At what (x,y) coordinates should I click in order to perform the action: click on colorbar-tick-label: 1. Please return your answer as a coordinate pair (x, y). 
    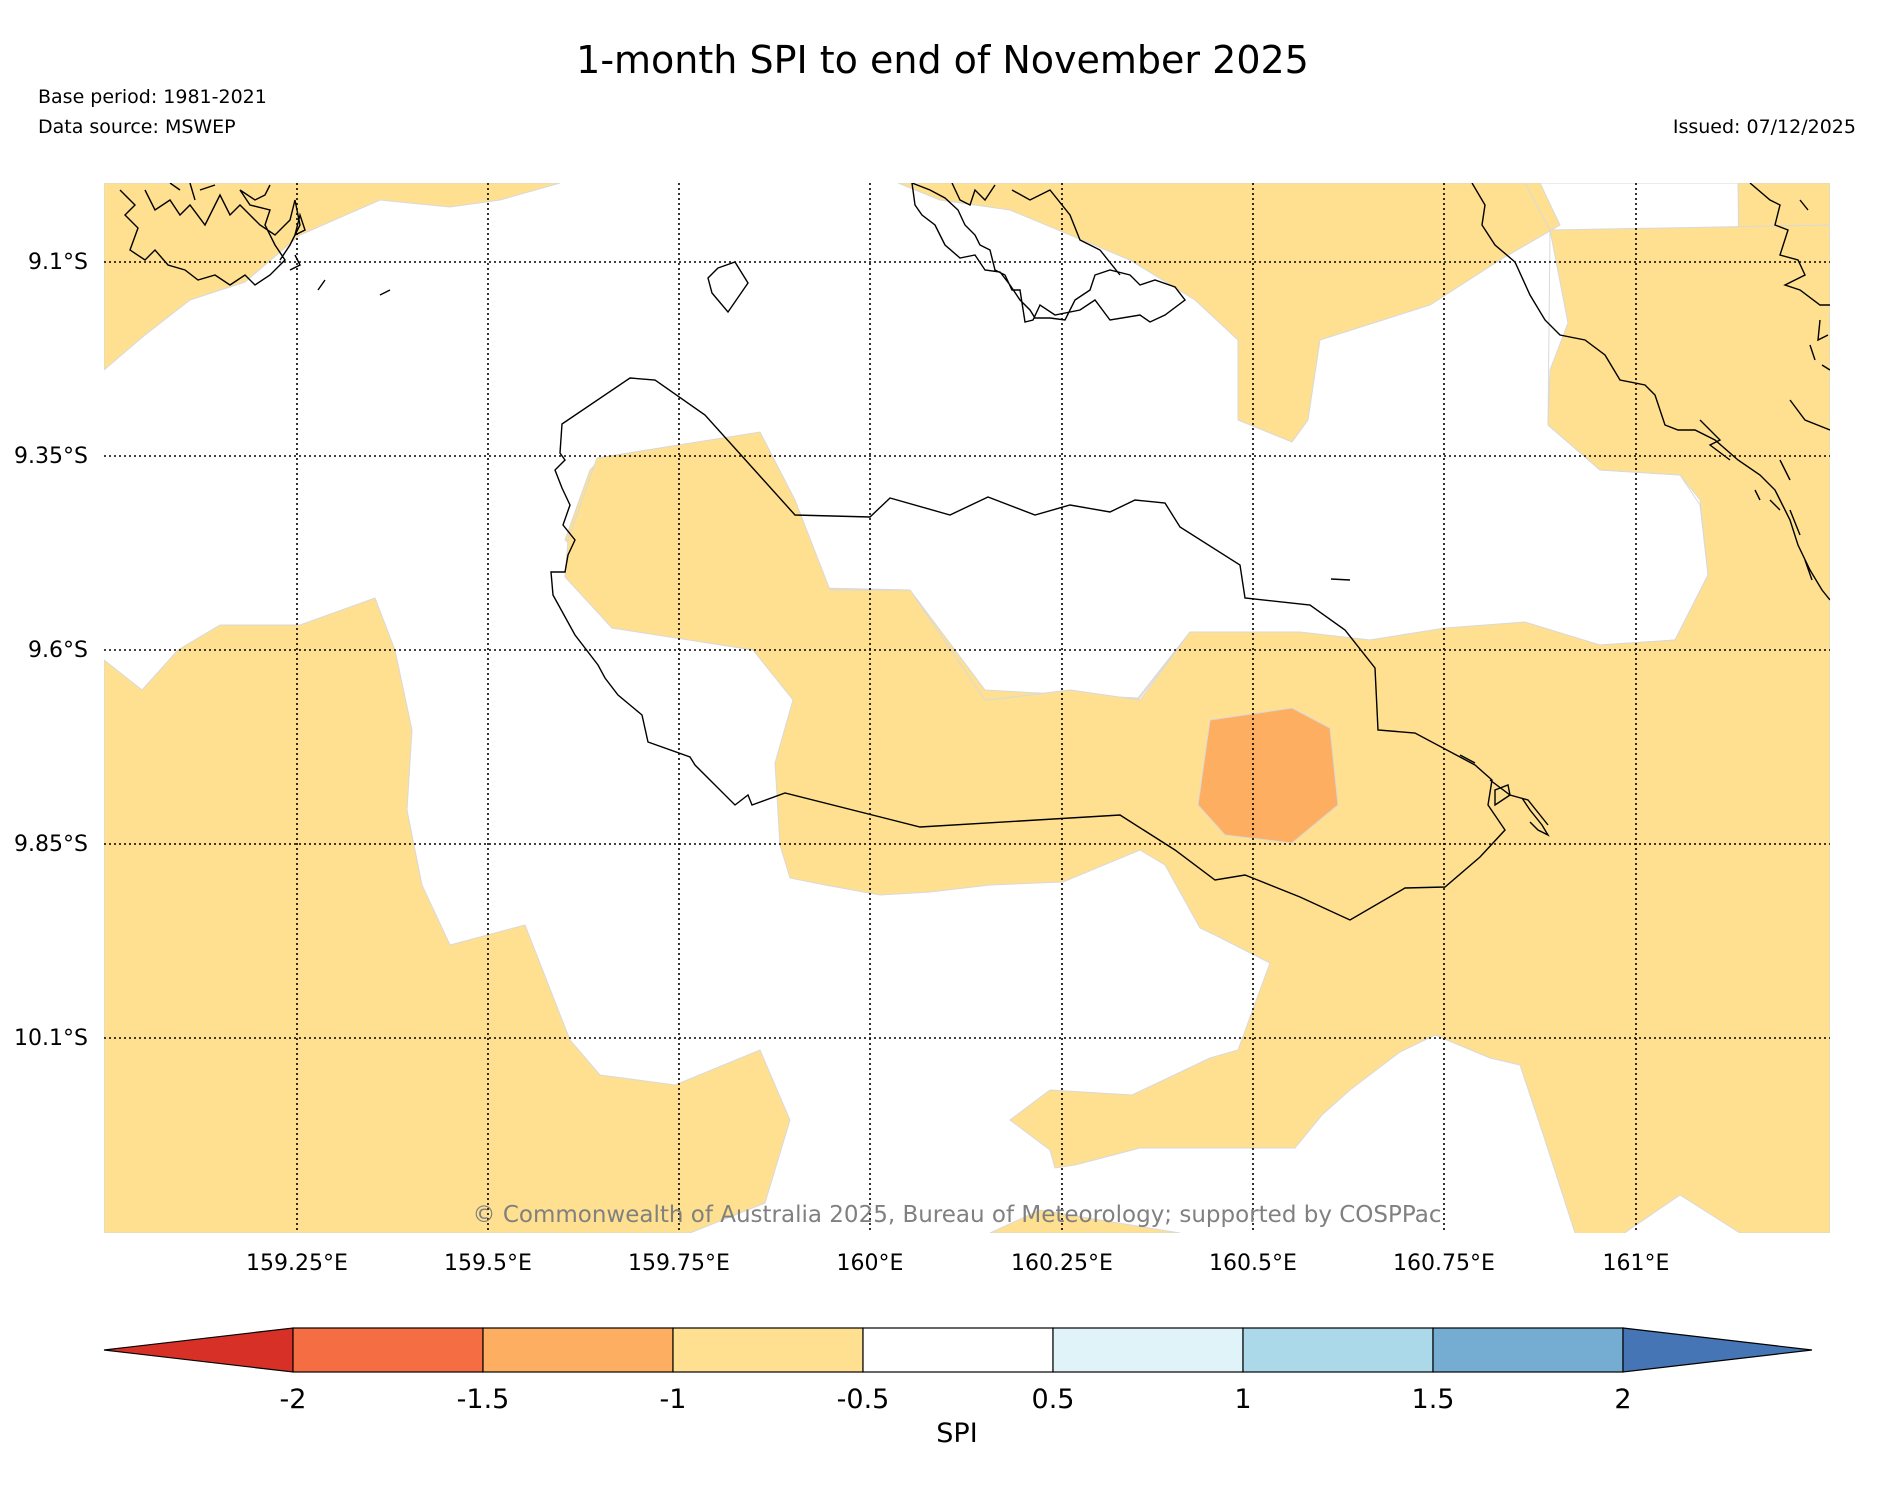
    Looking at the image, I should click on (1242, 1399).